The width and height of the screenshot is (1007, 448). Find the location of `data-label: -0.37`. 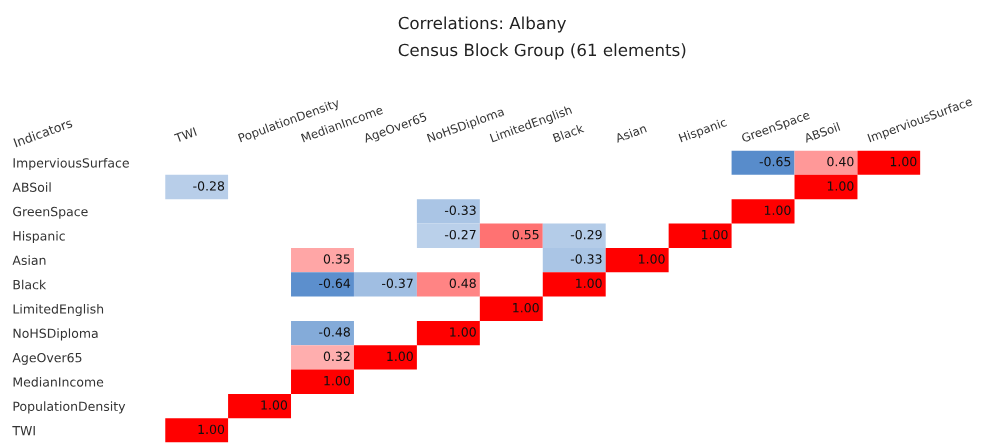

data-label: -0.37 is located at coordinates (397, 283).